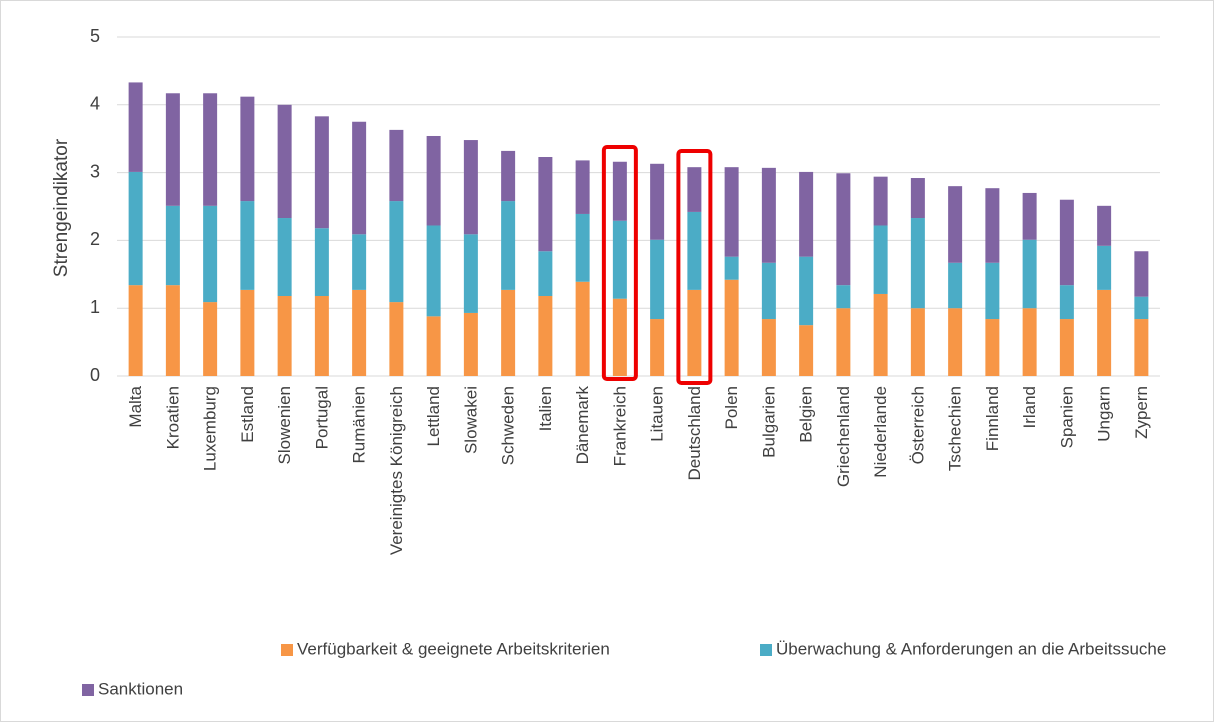  Describe the element at coordinates (694, 433) in the screenshot. I see `x-tick-label: Deutschland` at that location.